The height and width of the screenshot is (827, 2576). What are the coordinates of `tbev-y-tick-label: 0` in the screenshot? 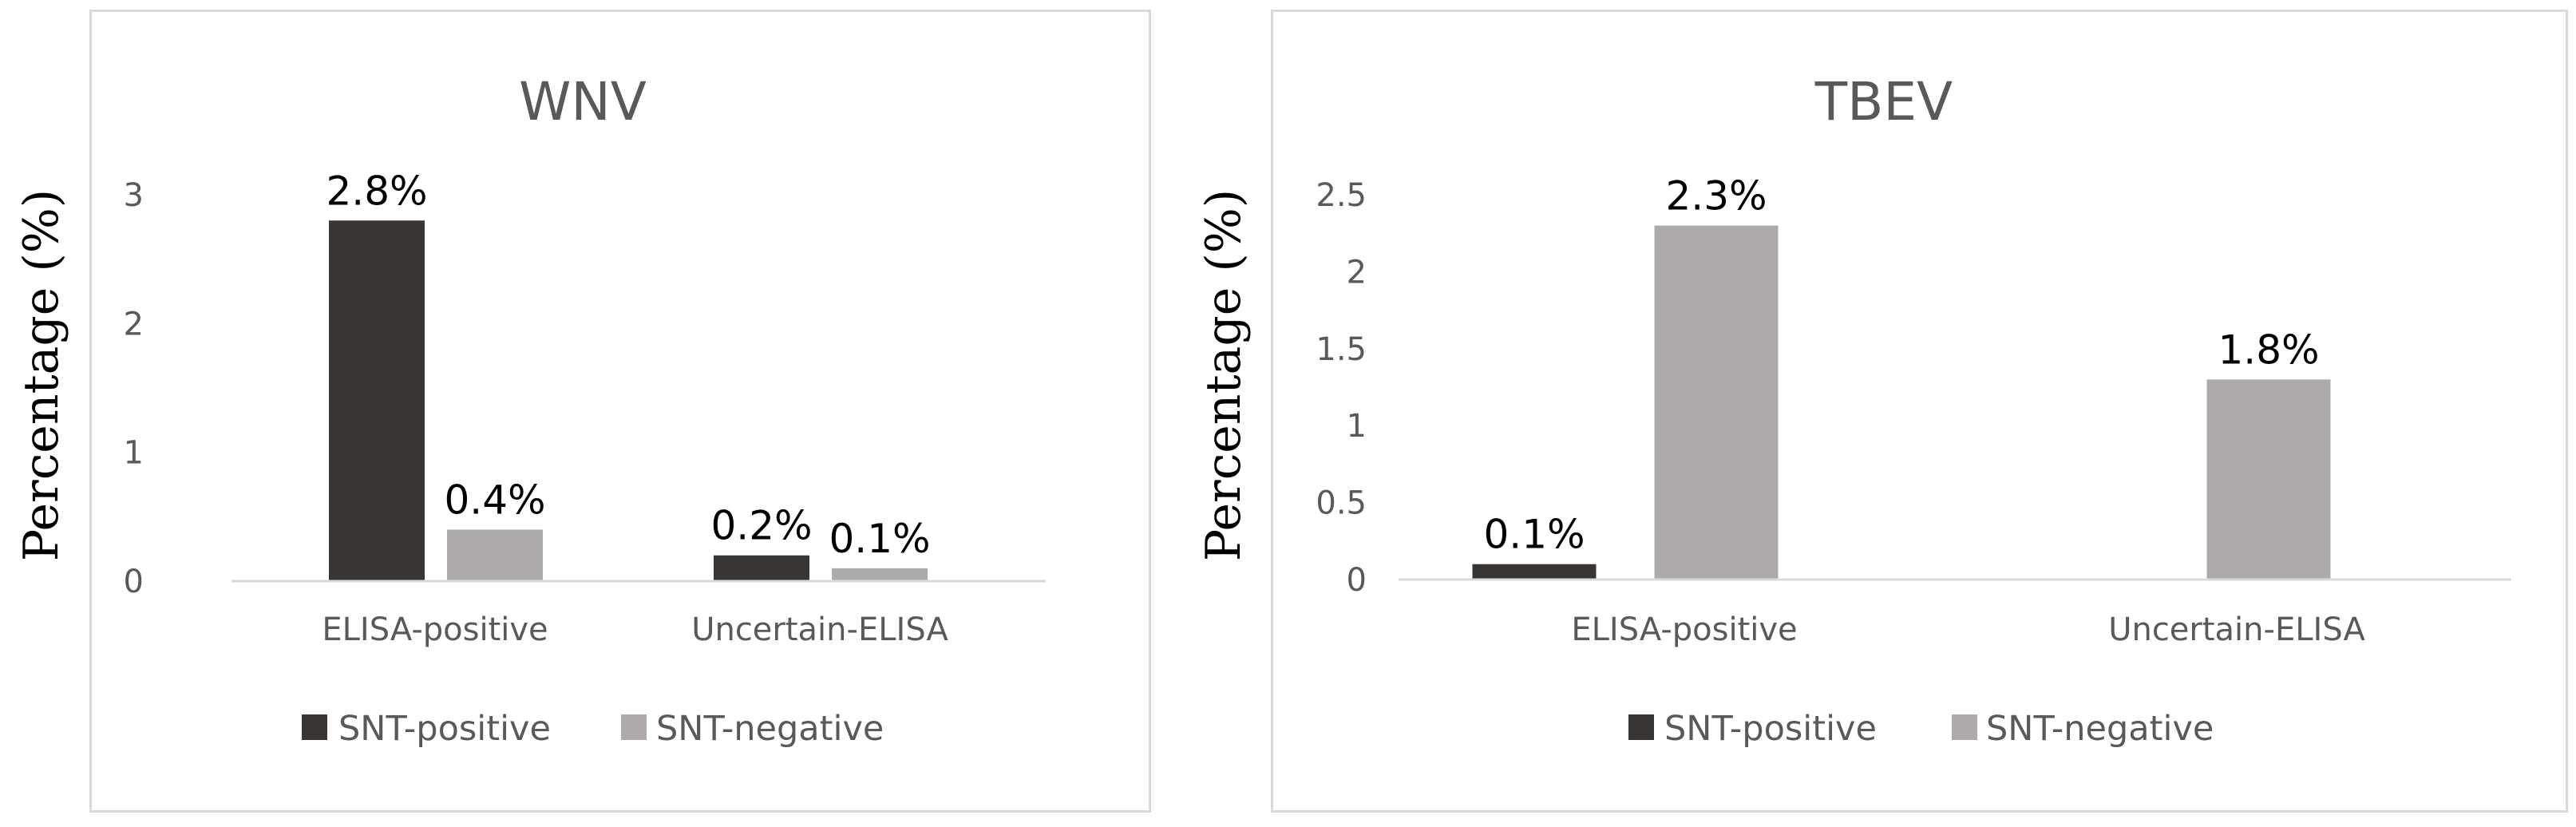 It's located at (1357, 580).